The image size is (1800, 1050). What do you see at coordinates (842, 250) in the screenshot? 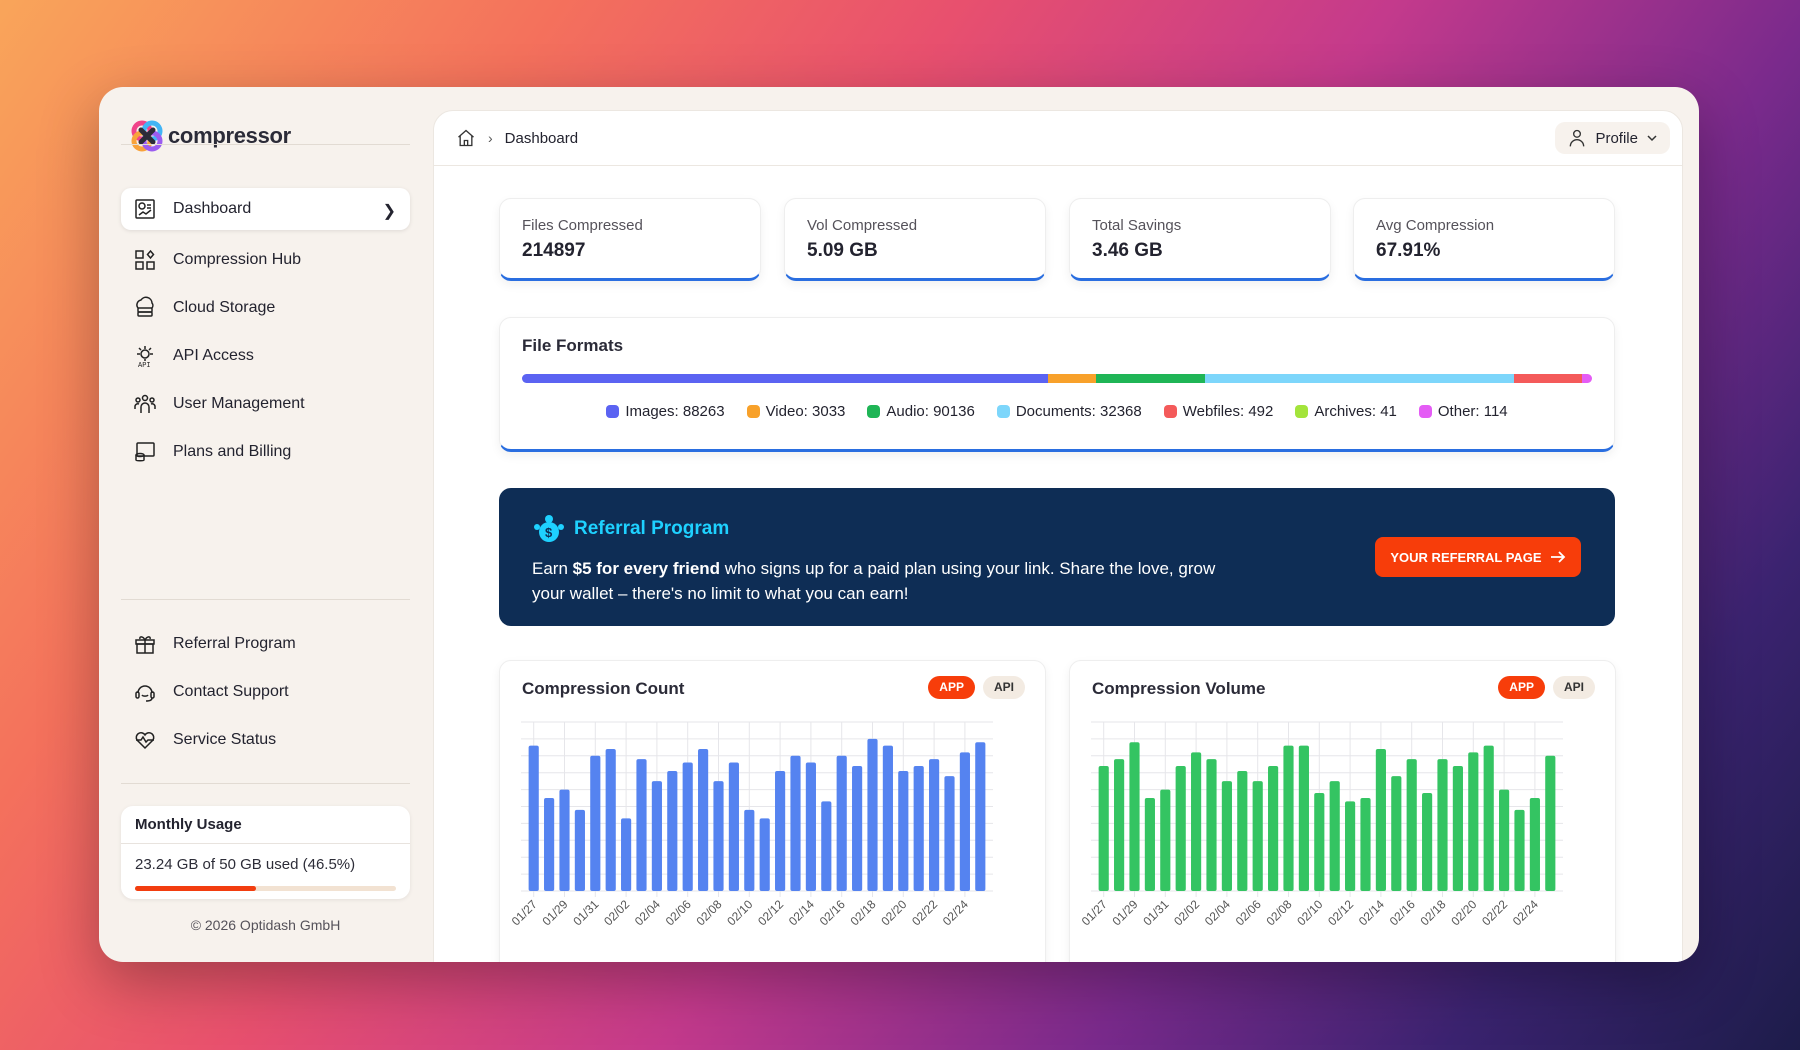
I see `stat-value: 5.09 GB` at bounding box center [842, 250].